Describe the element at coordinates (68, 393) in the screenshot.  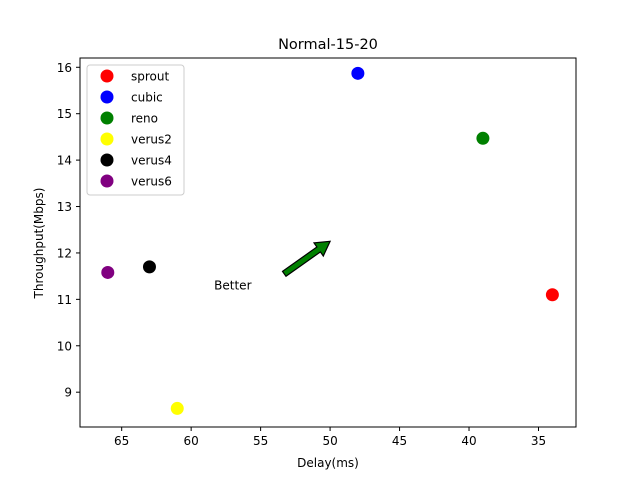
I see `y-tick-label: 9` at that location.